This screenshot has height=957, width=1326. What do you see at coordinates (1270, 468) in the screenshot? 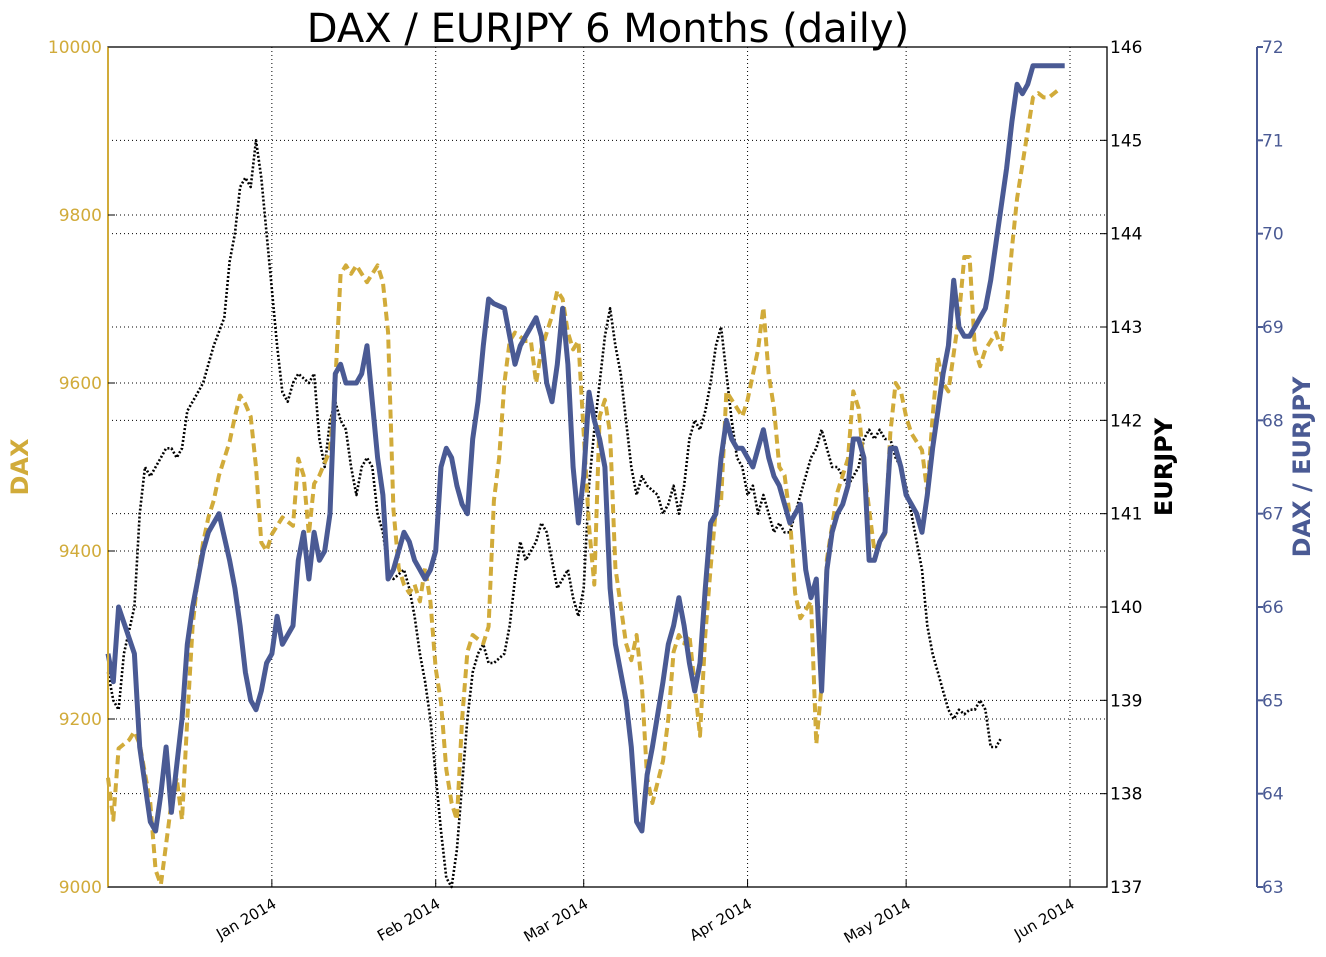
I see `right2-axis: 63 64 65 66 67 68 69 70 71 72` at bounding box center [1270, 468].